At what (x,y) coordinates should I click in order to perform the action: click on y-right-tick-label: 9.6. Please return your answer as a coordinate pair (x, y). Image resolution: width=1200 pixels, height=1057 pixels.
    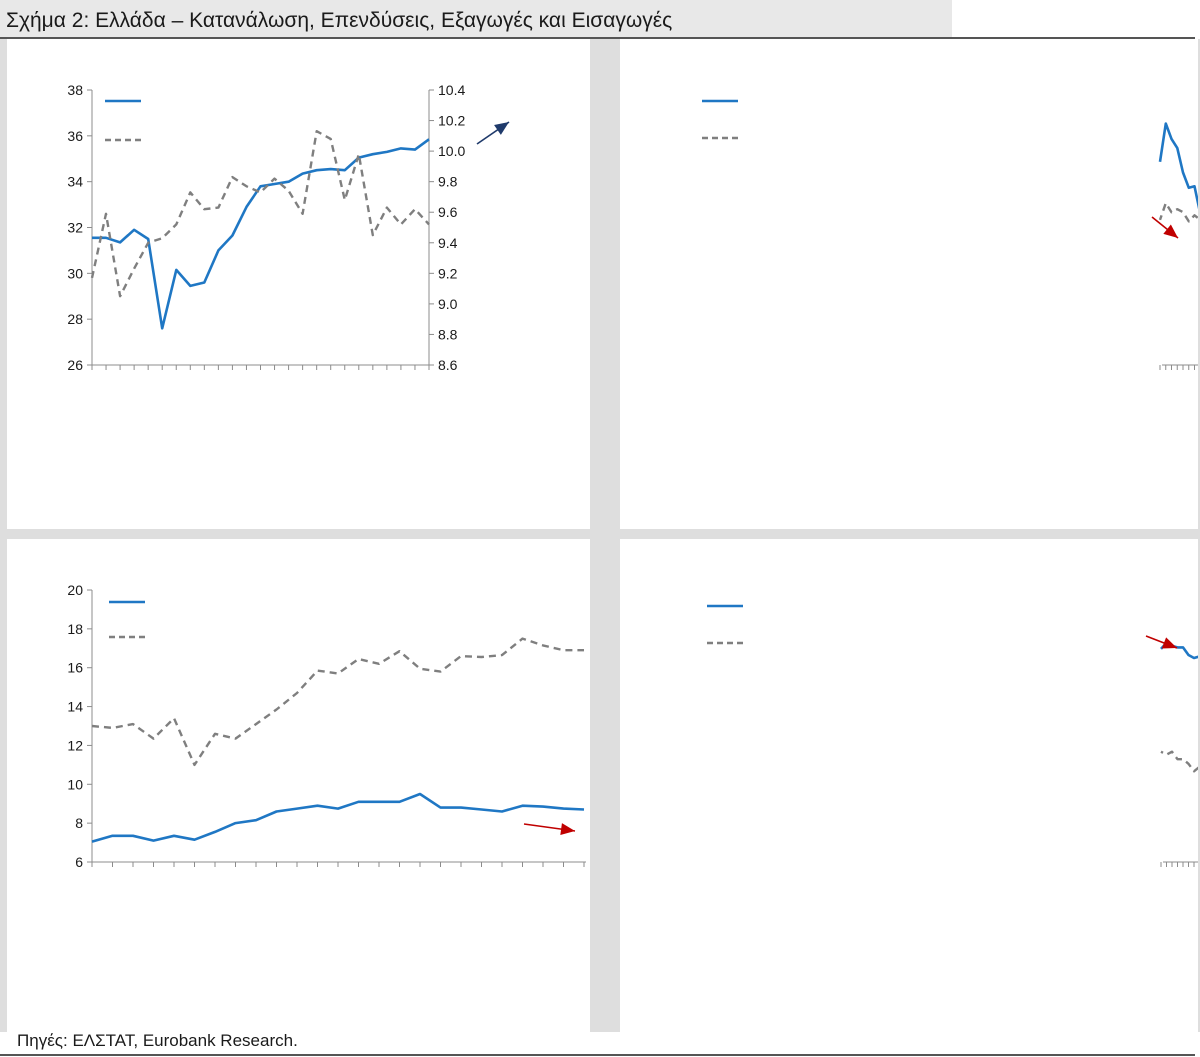
    Looking at the image, I should click on (448, 212).